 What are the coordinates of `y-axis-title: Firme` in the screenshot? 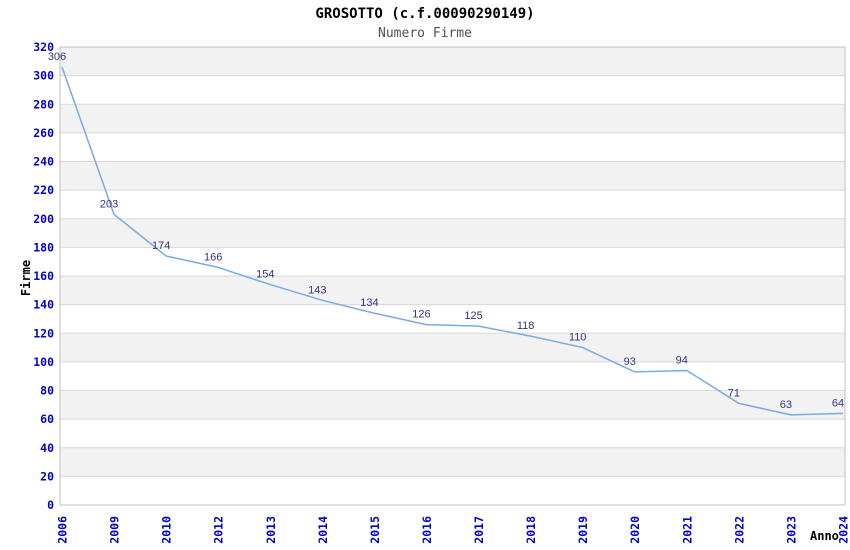 It's located at (26, 278).